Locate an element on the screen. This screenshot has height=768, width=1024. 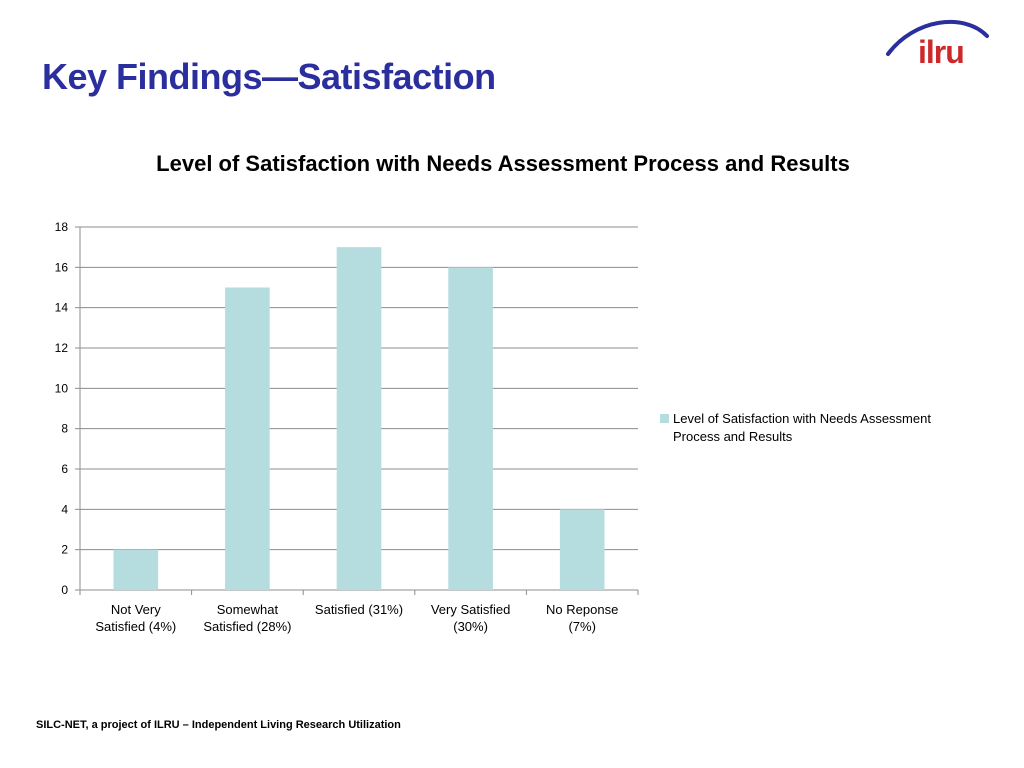
x-tick-label: Very Satisfied is located at coordinates (471, 609).